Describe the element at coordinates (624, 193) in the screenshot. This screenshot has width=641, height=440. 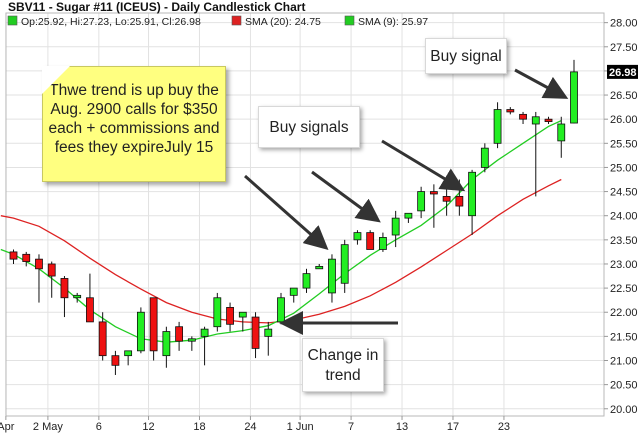
I see `y-tick-label: 24.50` at that location.